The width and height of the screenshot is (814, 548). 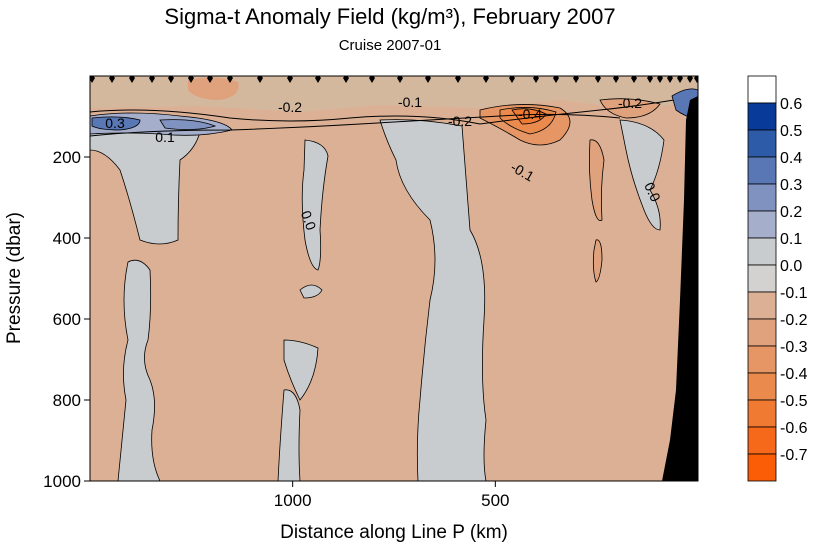 I want to click on right-orange-strip, so click(x=596, y=180).